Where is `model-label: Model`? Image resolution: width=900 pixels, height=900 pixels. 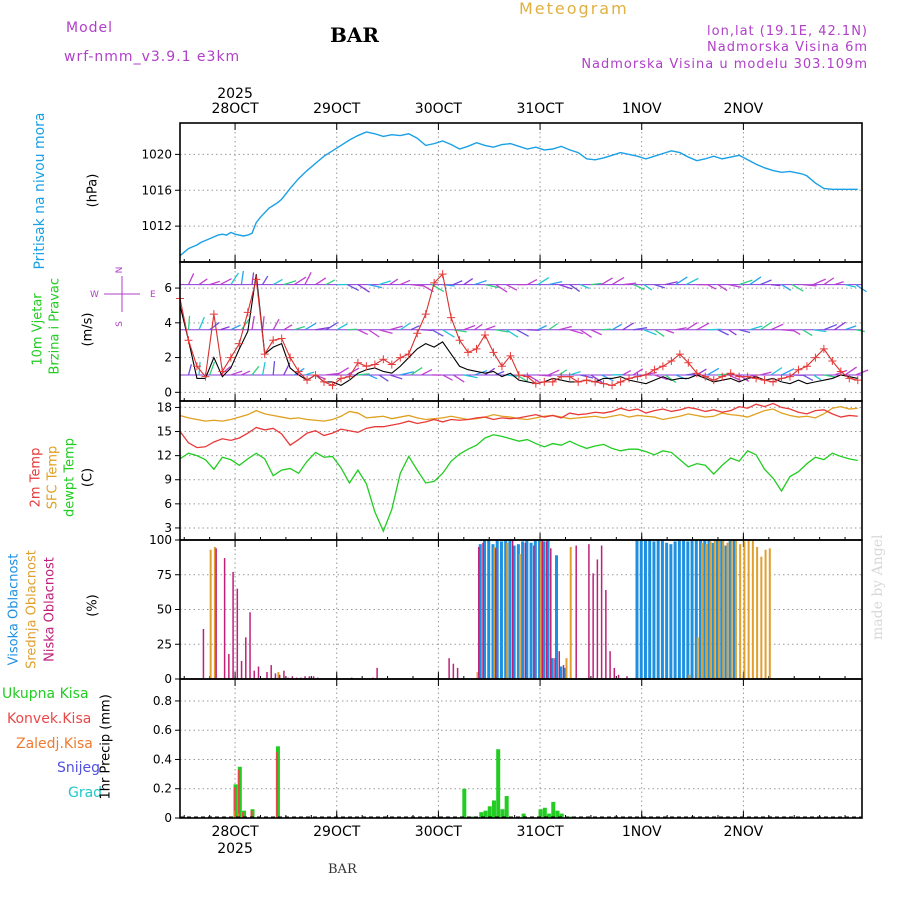
model-label: Model is located at coordinates (90, 28).